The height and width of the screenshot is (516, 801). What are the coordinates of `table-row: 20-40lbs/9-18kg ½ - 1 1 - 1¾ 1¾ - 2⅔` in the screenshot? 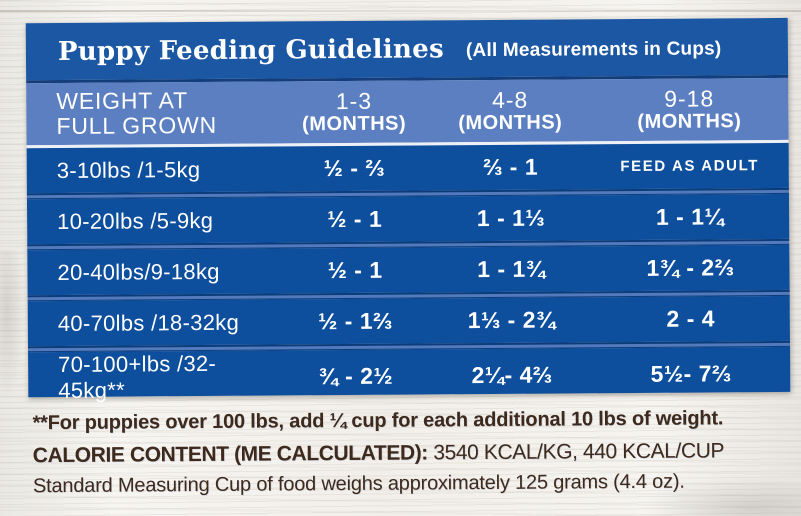 It's located at (408, 270).